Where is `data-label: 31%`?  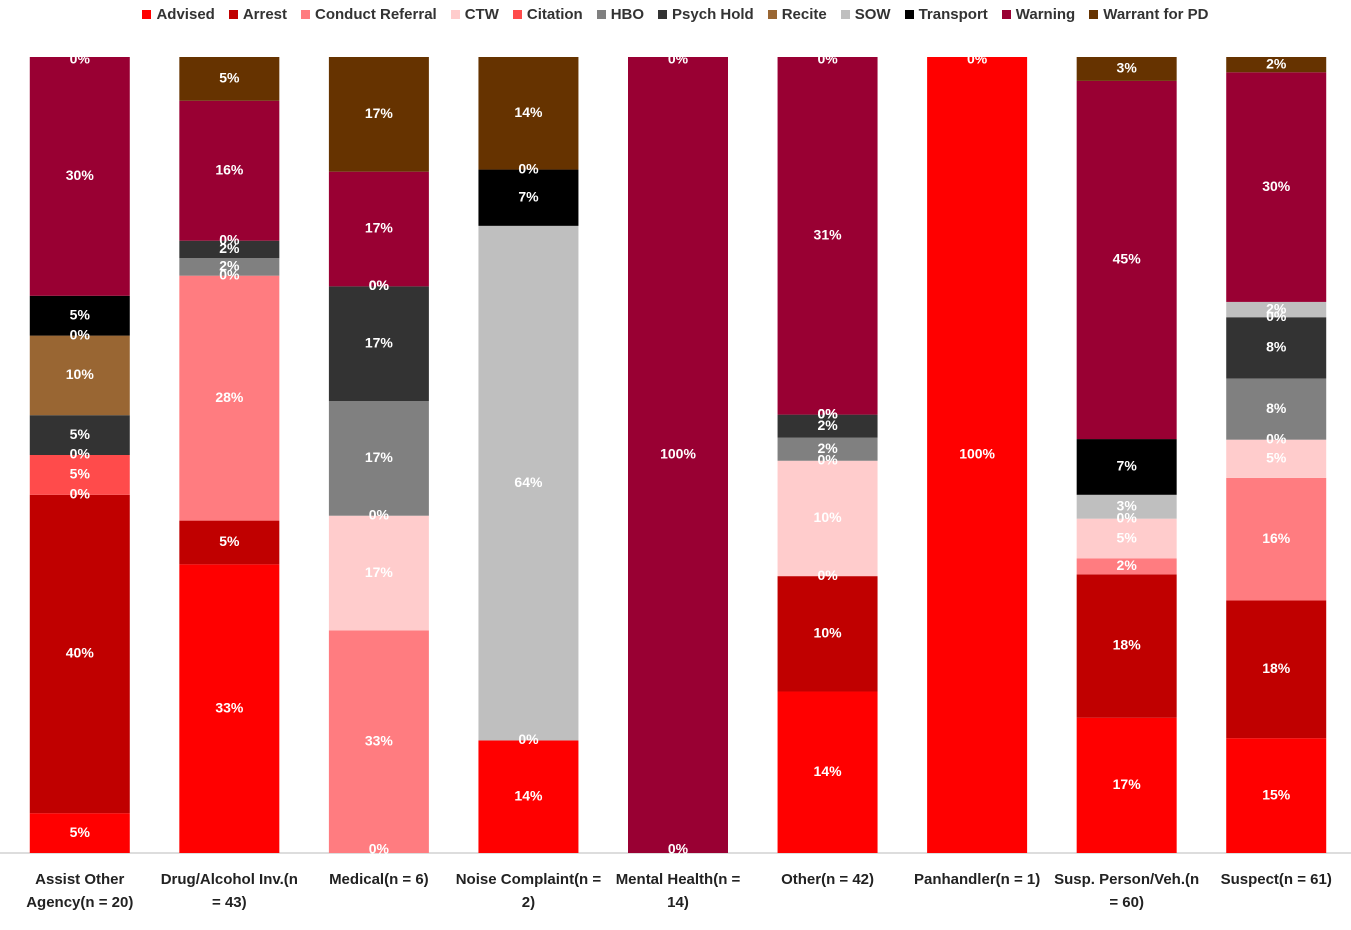
data-label: 31% is located at coordinates (828, 235).